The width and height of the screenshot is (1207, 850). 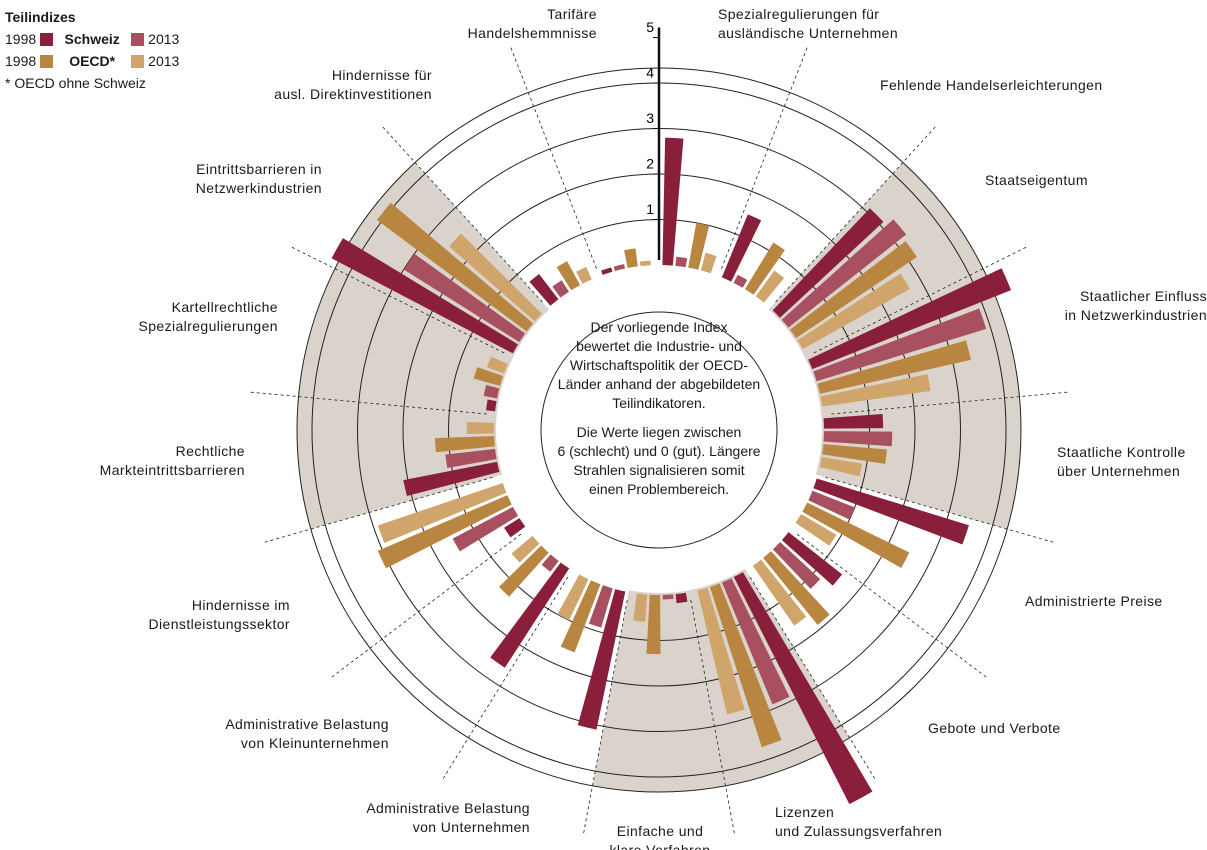 What do you see at coordinates (75, 83) in the screenshot?
I see `legend-note: * OECD ohne Schweiz` at bounding box center [75, 83].